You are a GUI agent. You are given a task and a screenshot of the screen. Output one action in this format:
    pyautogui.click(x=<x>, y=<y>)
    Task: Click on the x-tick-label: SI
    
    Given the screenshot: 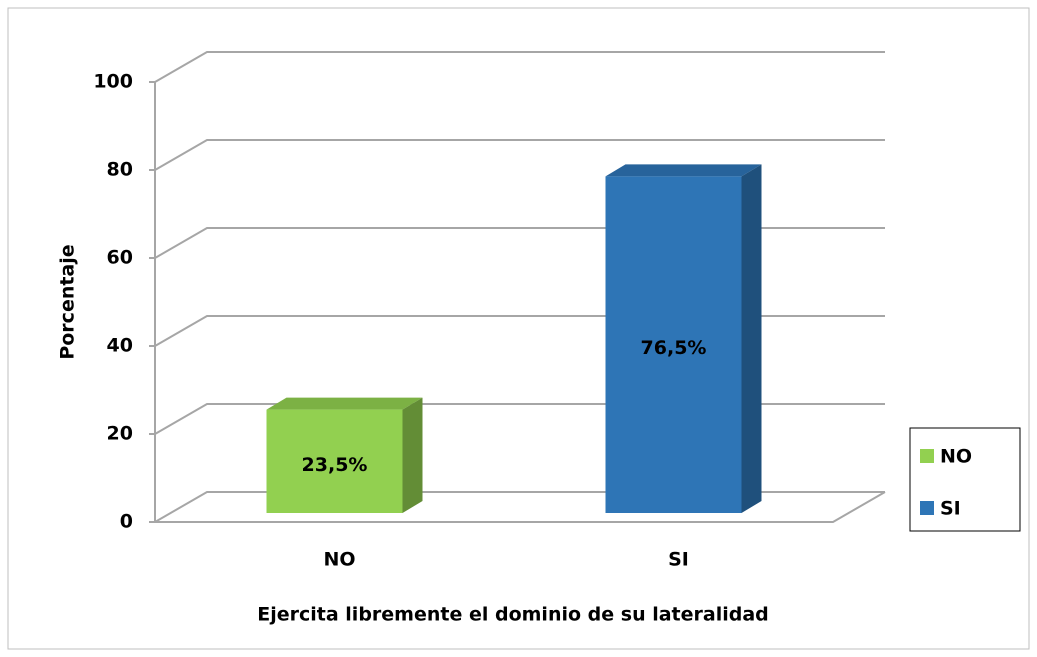 What is the action you would take?
    pyautogui.click(x=678, y=560)
    